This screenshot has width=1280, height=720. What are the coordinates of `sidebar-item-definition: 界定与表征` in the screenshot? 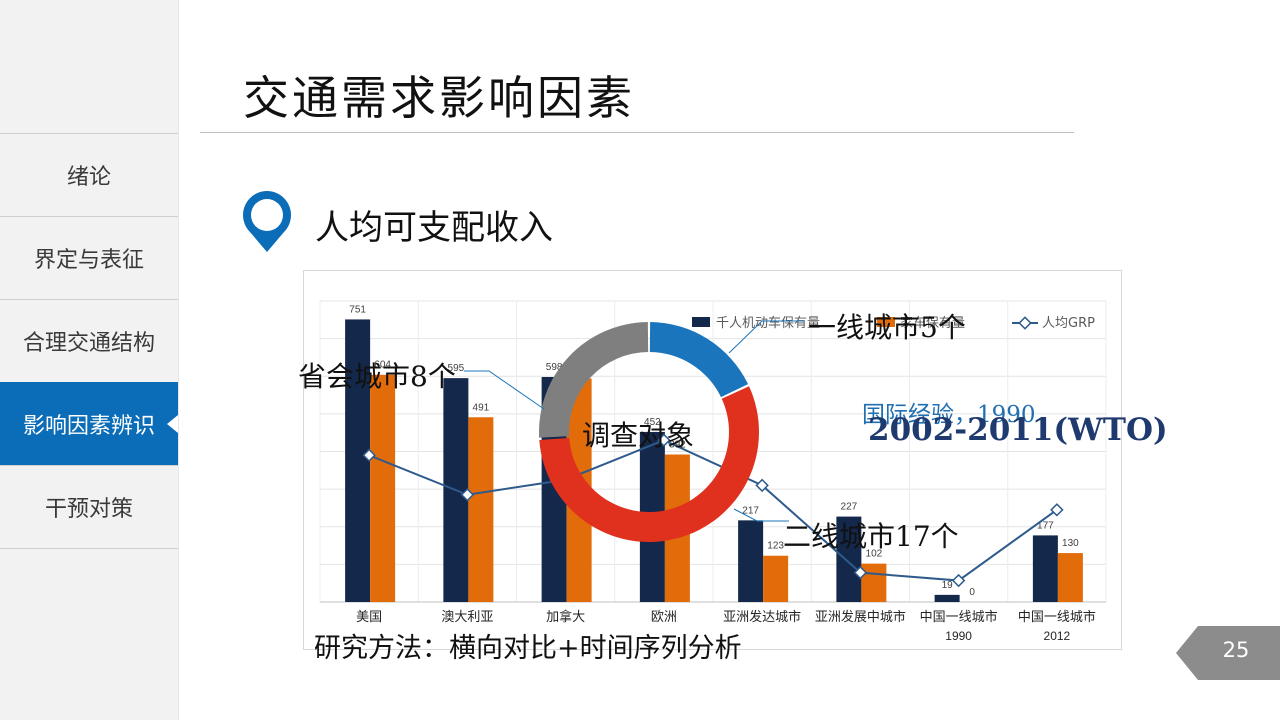 It's located at (89, 257).